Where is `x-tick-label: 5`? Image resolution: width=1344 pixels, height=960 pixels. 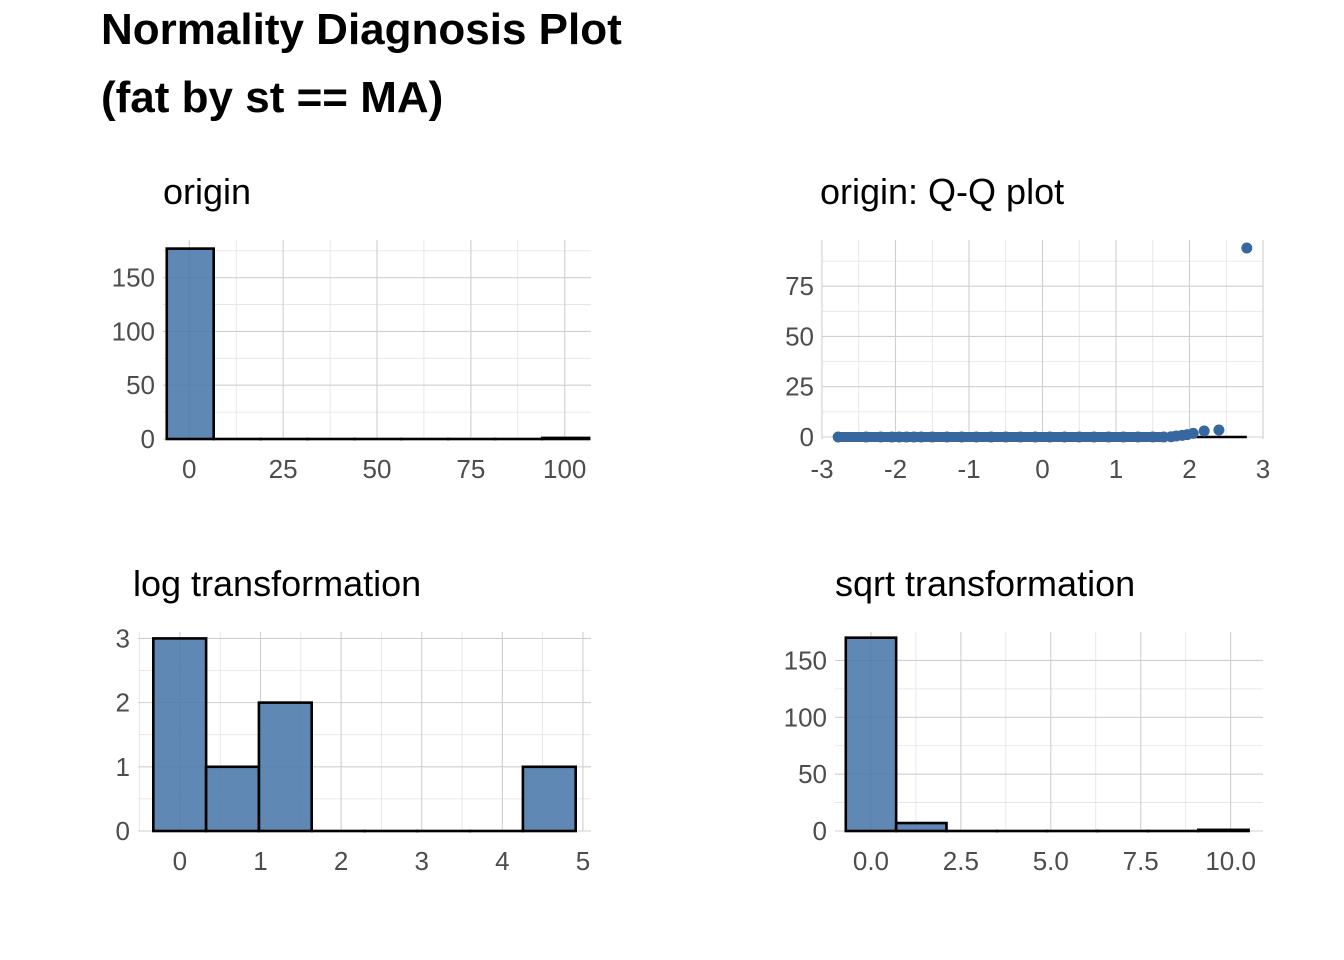
x-tick-label: 5 is located at coordinates (583, 861).